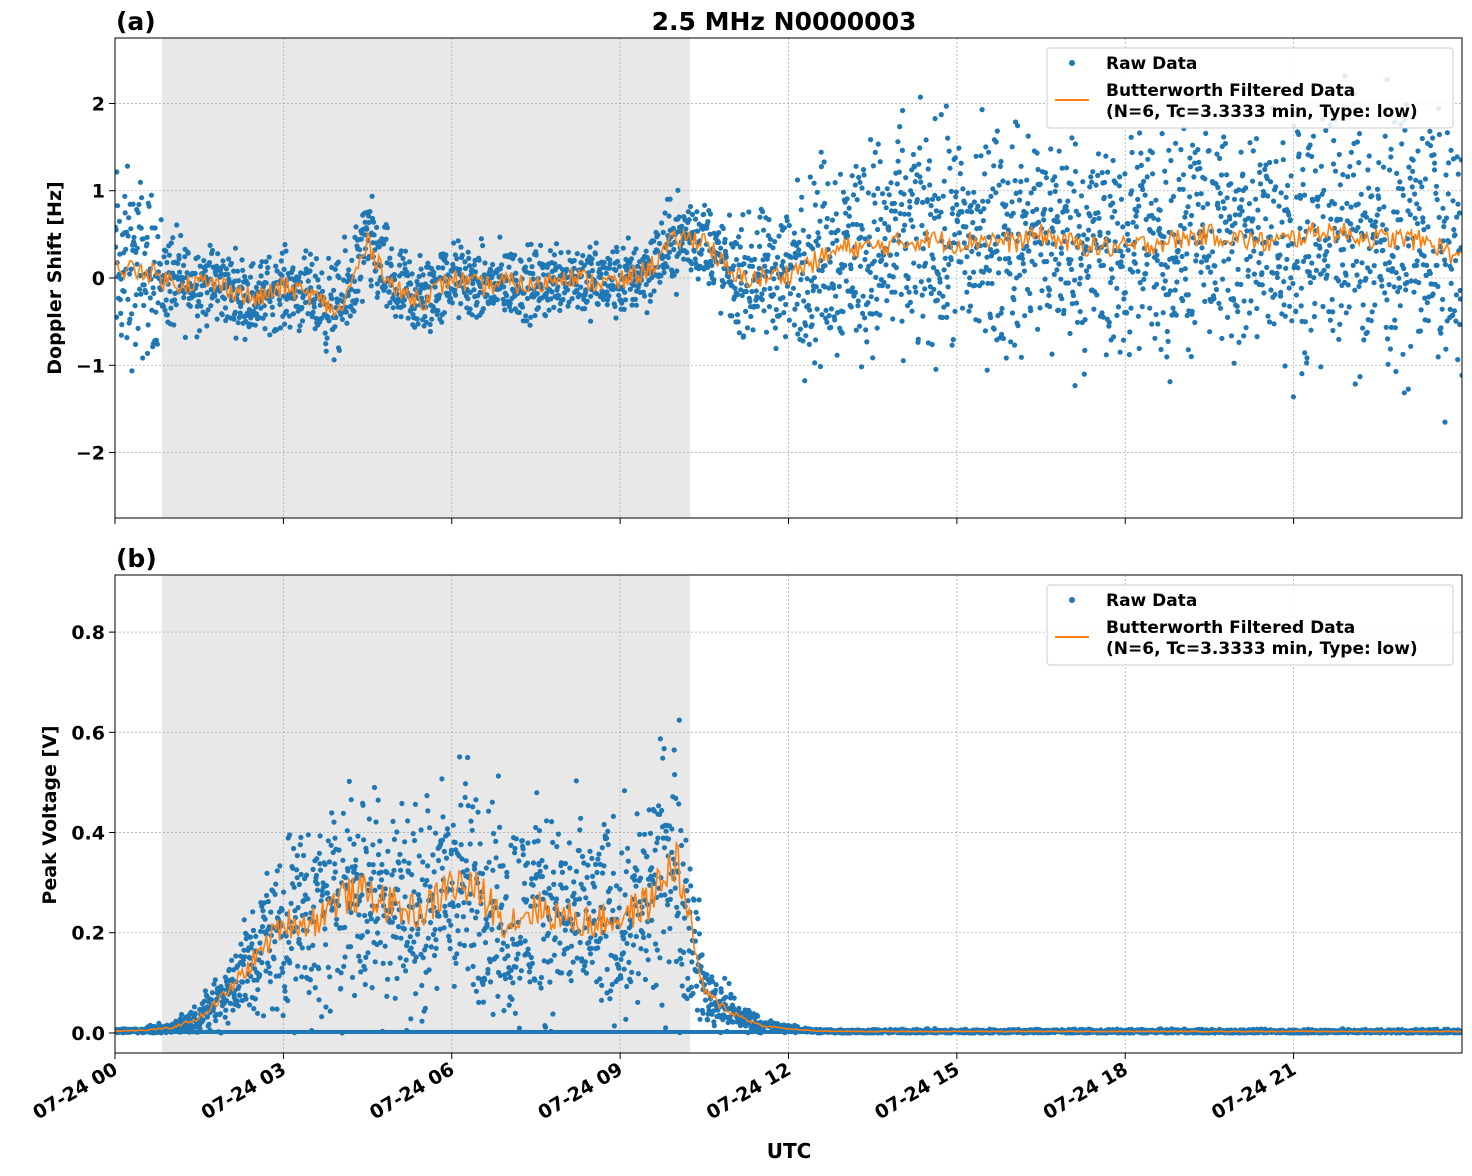  Describe the element at coordinates (1151, 64) in the screenshot. I see `legend-label: Raw Data` at that location.